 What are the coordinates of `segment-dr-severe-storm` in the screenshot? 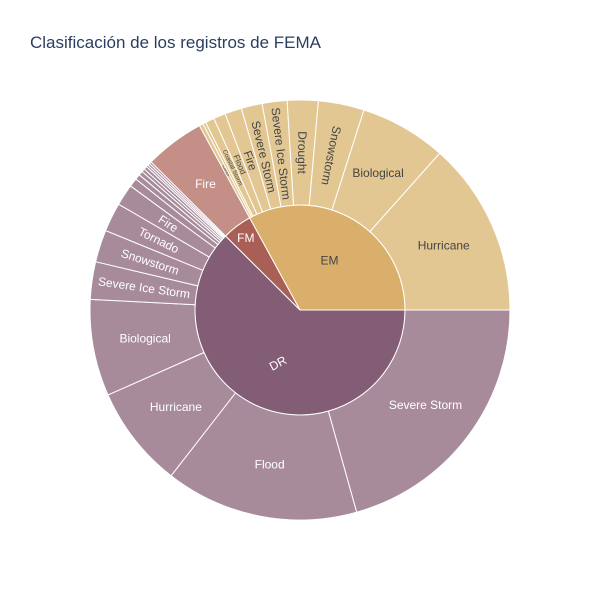 It's located at (419, 411).